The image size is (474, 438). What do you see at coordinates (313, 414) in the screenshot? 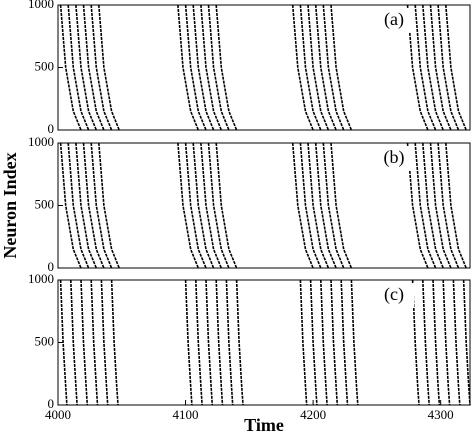
I see `x-tick-label: 4200` at bounding box center [313, 414].